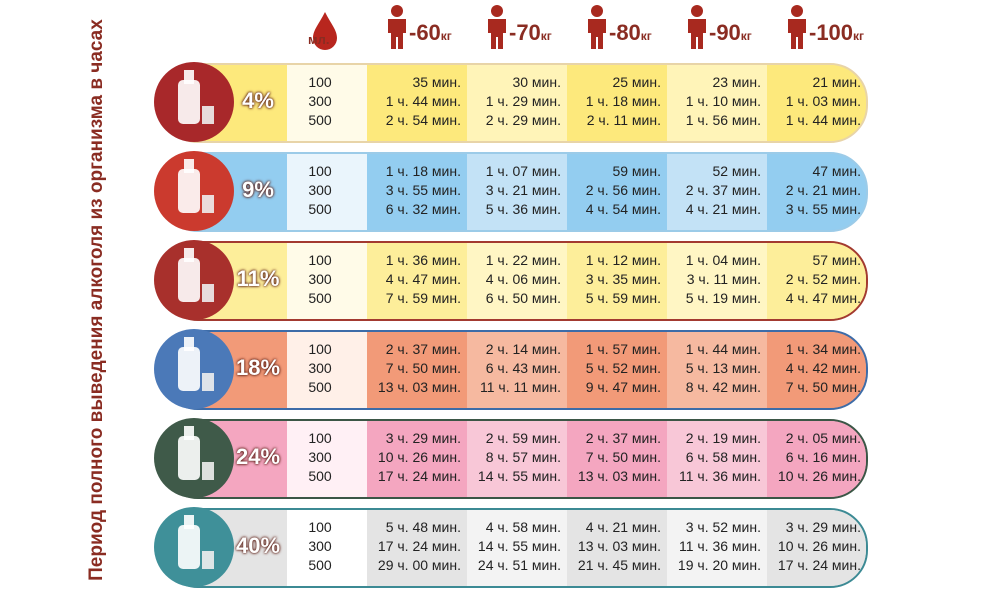  I want to click on time-value: 1 ч. 07 мин., so click(523, 171).